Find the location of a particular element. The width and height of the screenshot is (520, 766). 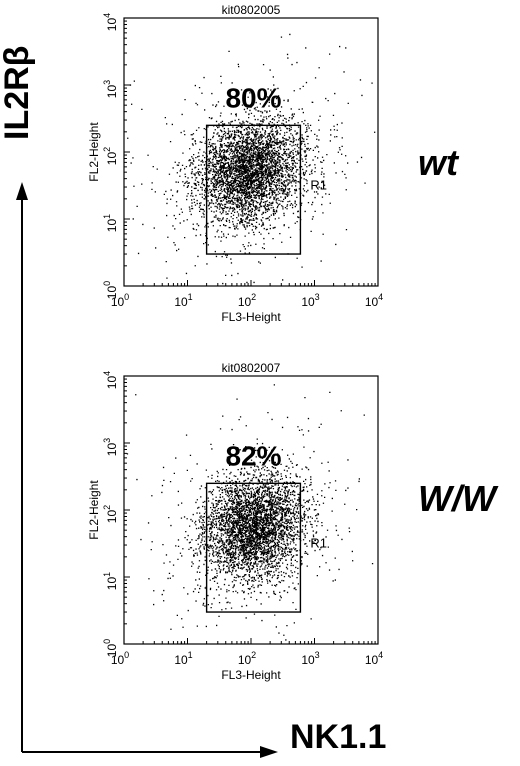

gate-percent-label: 80% is located at coordinates (253, 97).